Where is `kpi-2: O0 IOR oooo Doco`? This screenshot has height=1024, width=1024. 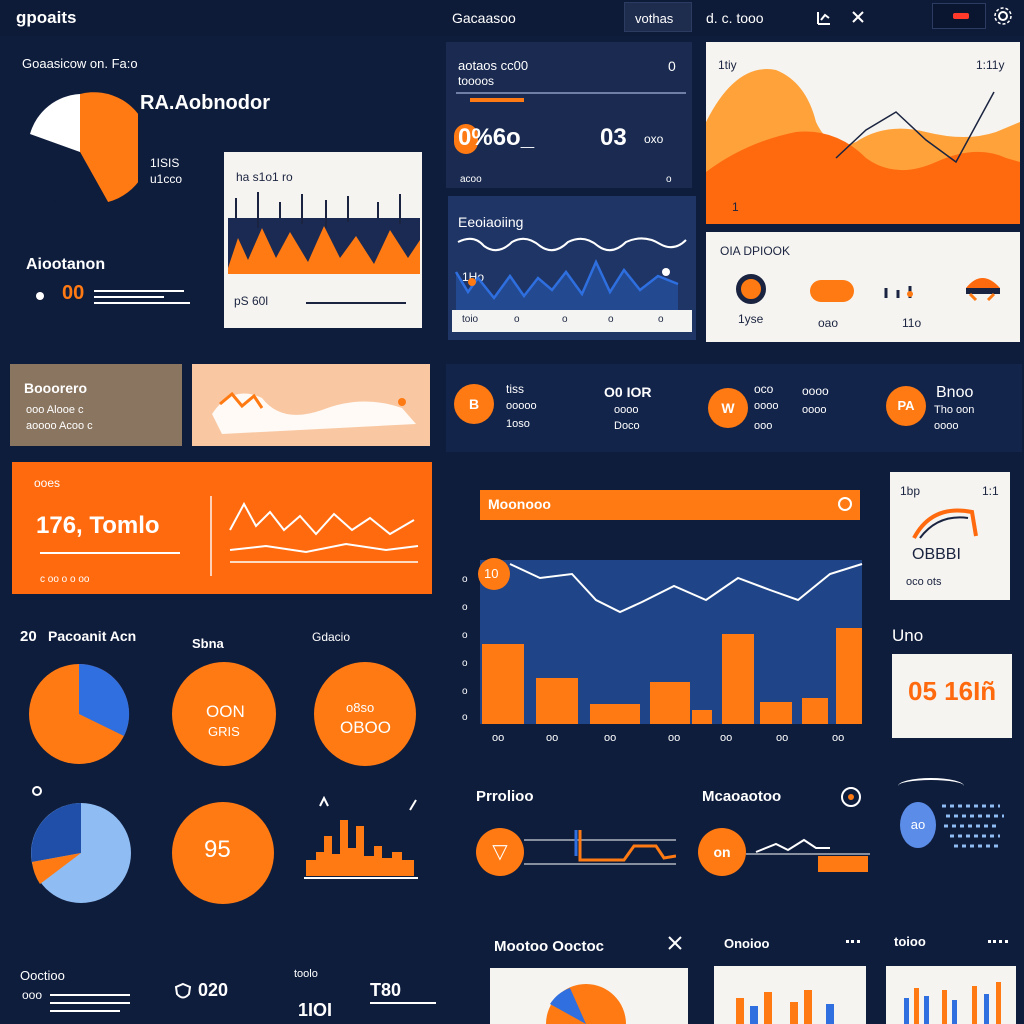 kpi-2: O0 IOR oooo Doco is located at coordinates (659, 410).